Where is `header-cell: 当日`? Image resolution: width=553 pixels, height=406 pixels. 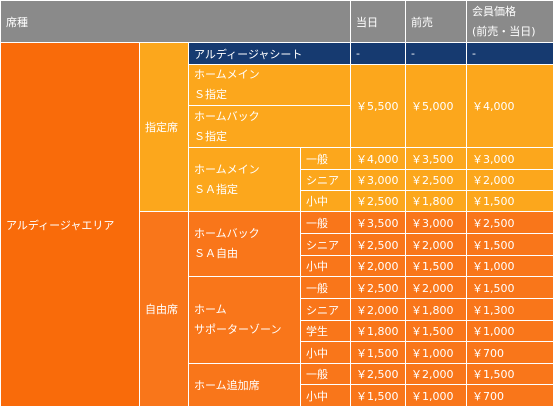 header-cell: 当日 is located at coordinates (378, 21).